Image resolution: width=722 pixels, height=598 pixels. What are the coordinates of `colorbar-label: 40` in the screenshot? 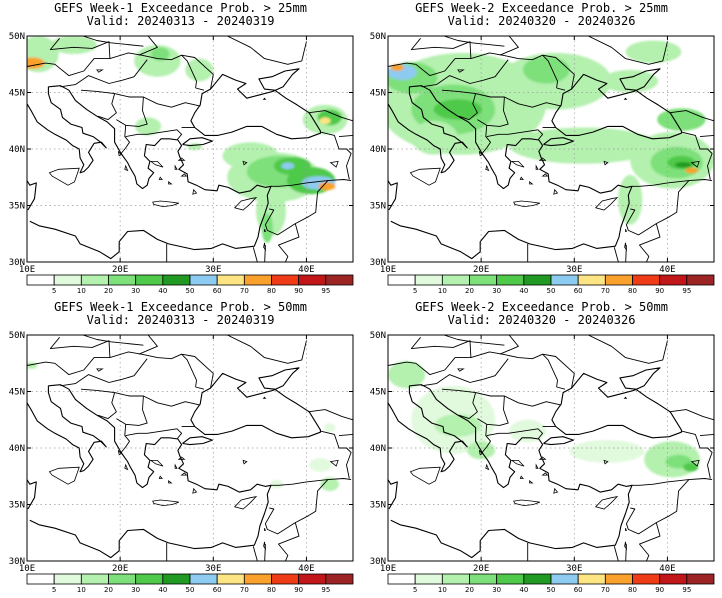 It's located at (162, 590).